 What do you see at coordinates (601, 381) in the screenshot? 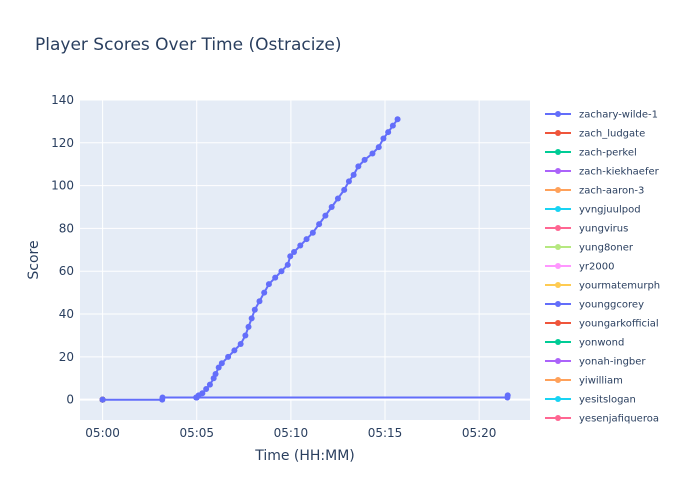
I see `legend-label: yiwilliam` at bounding box center [601, 381].